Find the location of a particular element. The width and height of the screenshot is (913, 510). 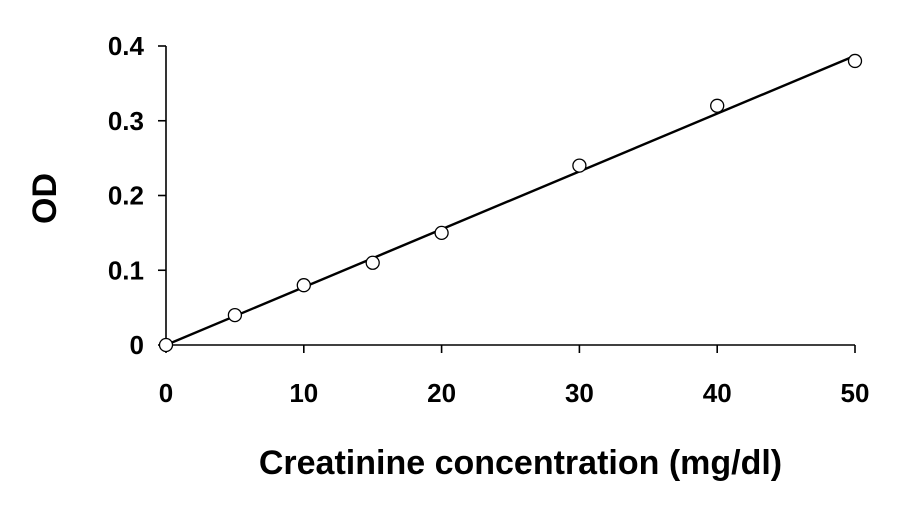

x-tick-label: 0 is located at coordinates (166, 393).